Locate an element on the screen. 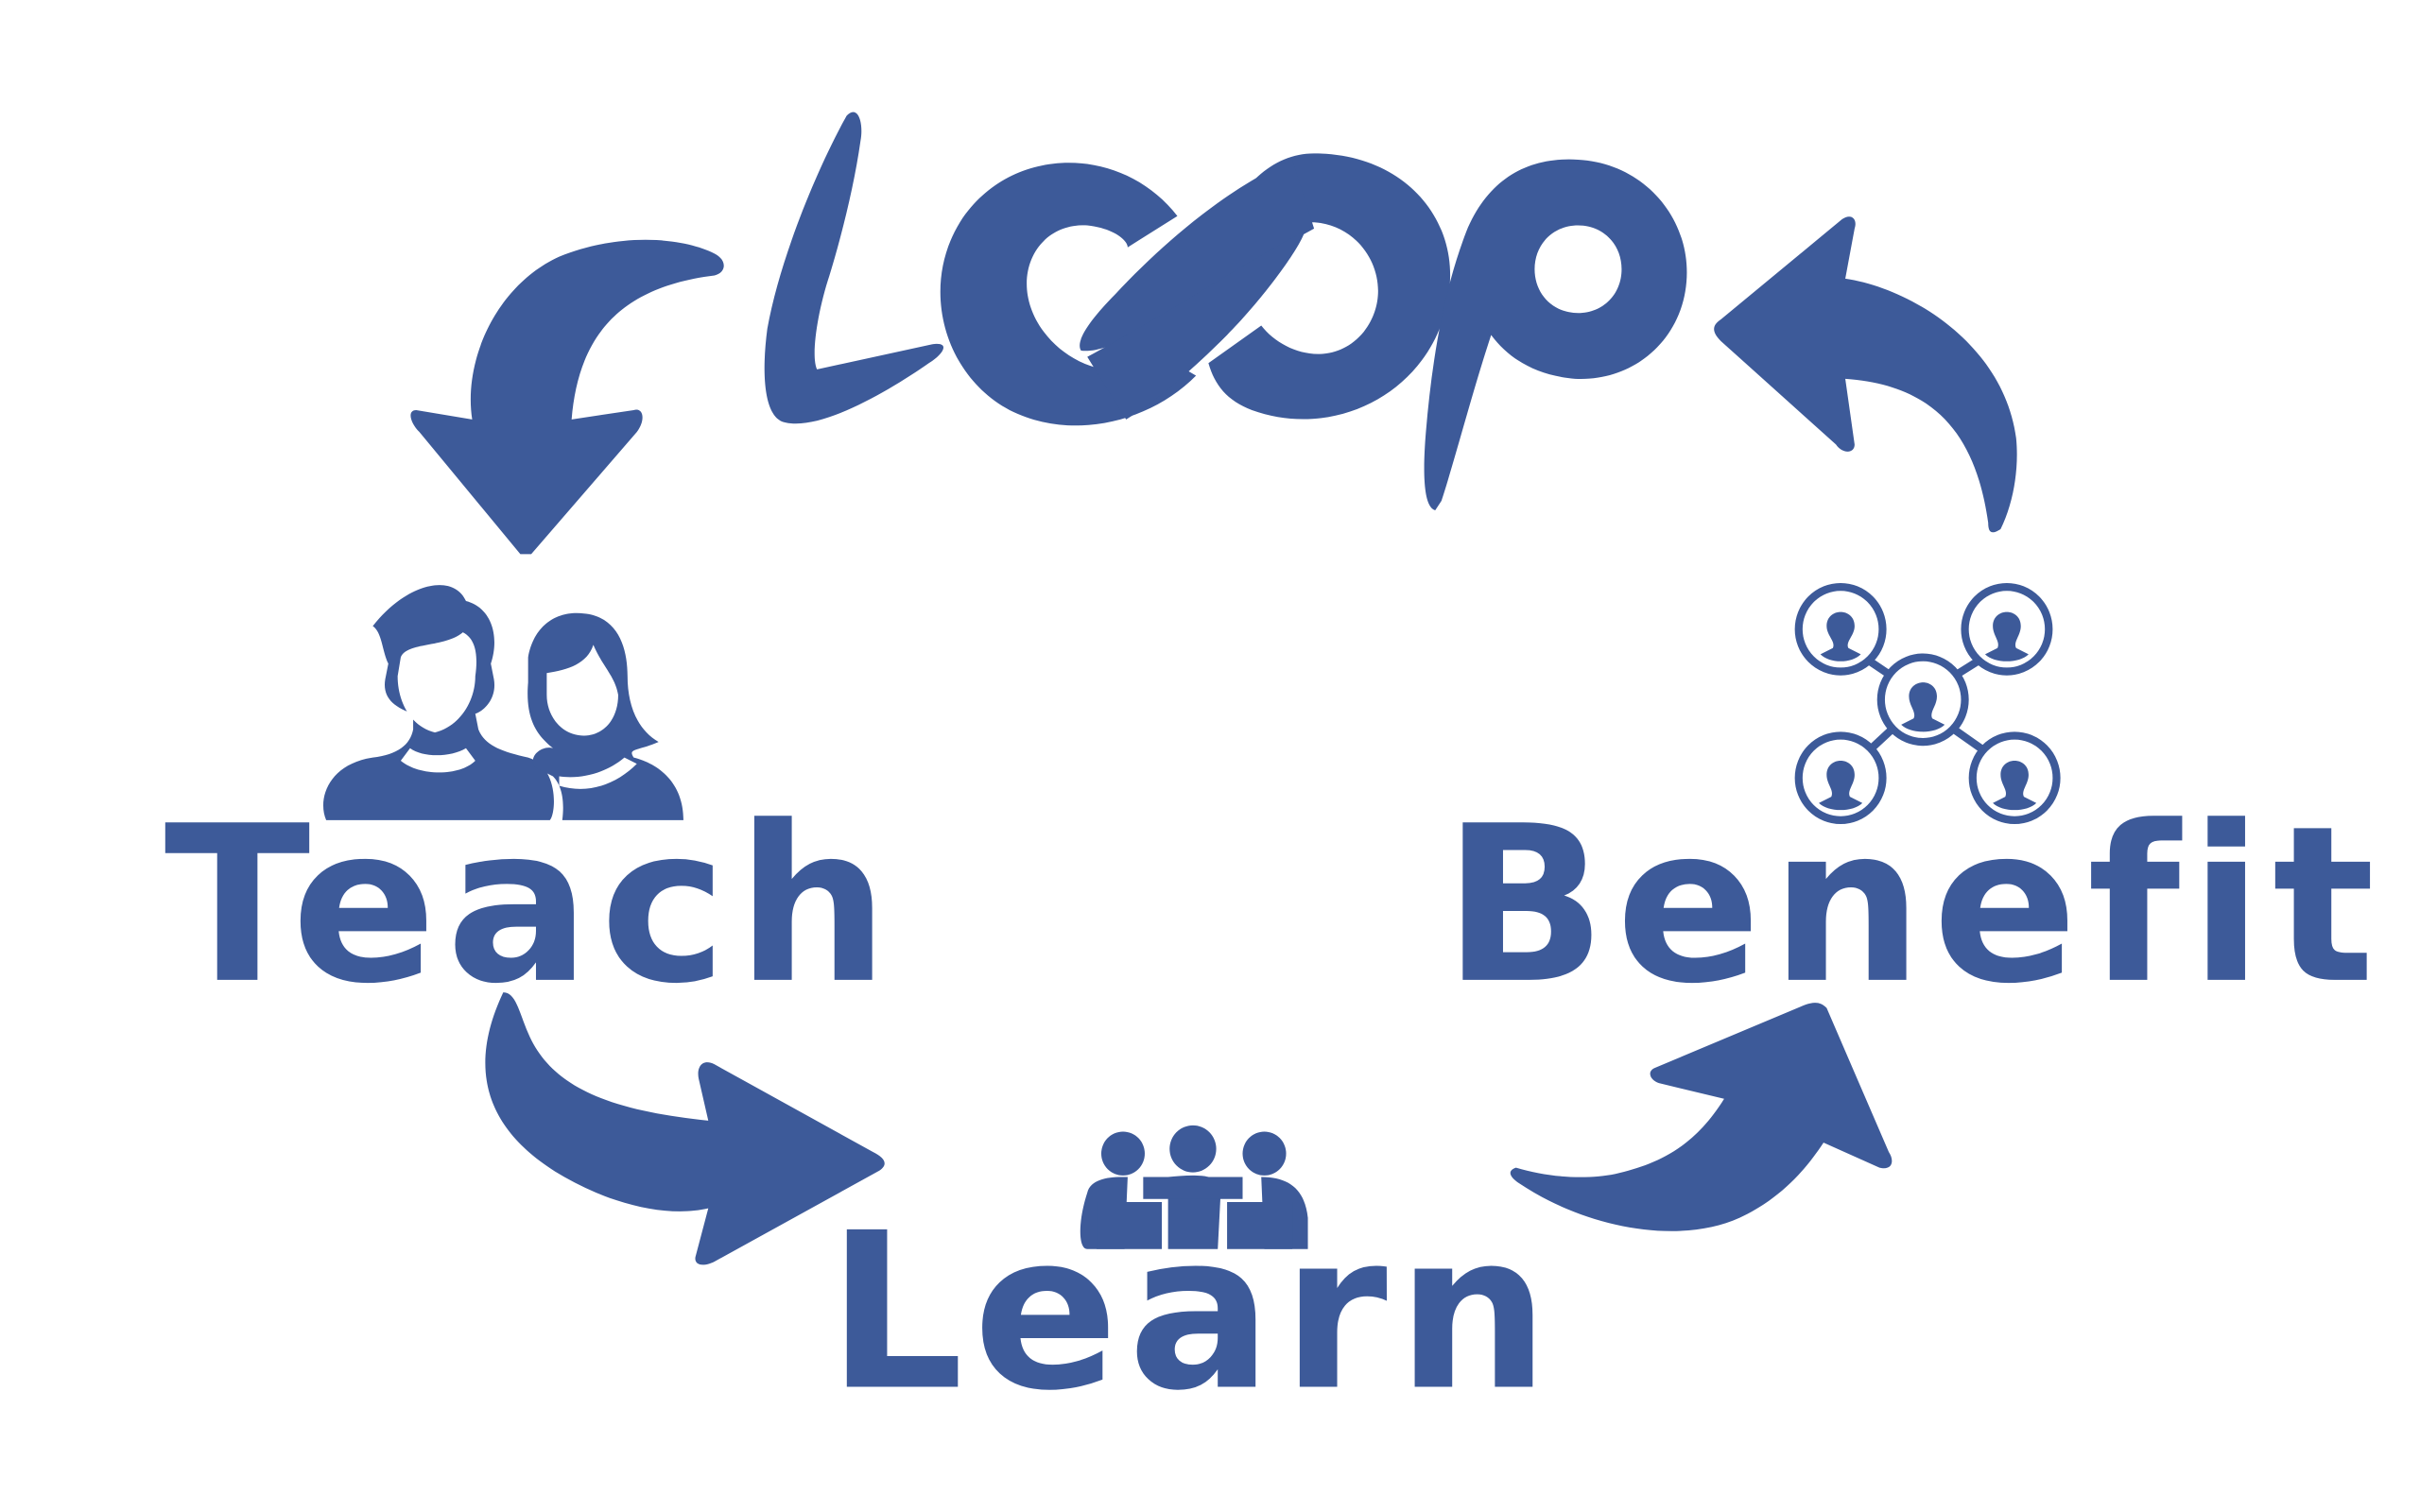 This screenshot has height=1512, width=2420. arrow-logo-to-teach is located at coordinates (567, 397).